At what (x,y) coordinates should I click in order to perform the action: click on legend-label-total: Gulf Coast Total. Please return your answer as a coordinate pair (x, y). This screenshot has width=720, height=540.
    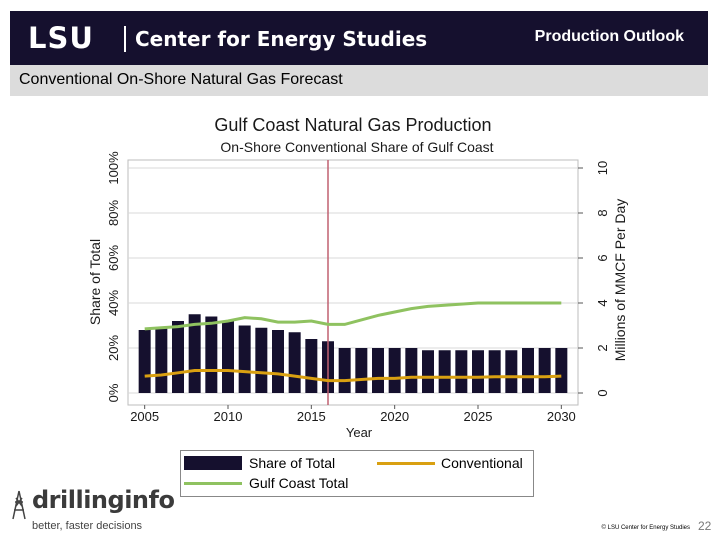
    Looking at the image, I should click on (299, 483).